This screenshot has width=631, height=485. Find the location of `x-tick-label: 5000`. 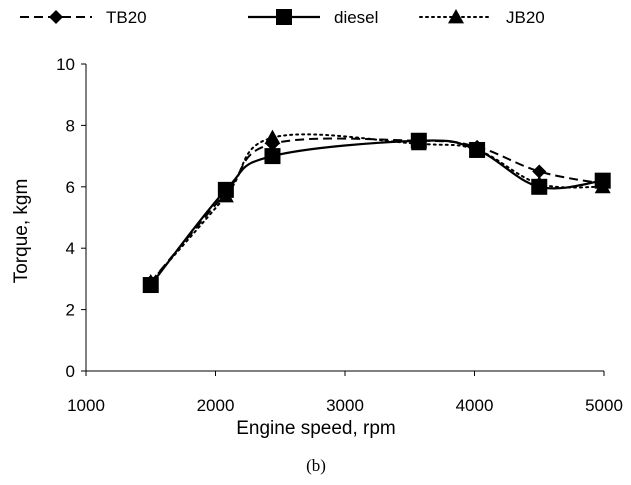

x-tick-label: 5000 is located at coordinates (604, 405).